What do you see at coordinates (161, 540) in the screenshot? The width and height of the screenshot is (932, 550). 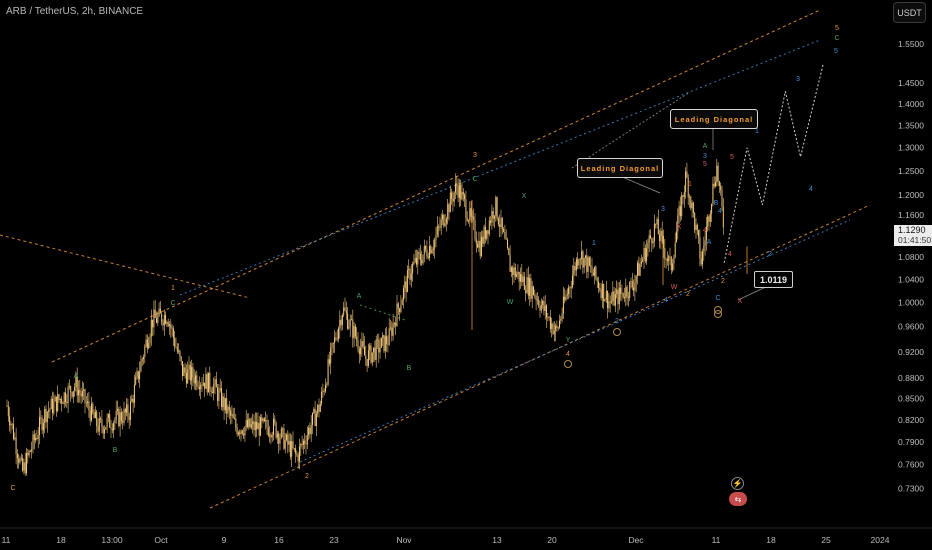 I see `x-tick-label: Oct` at bounding box center [161, 540].